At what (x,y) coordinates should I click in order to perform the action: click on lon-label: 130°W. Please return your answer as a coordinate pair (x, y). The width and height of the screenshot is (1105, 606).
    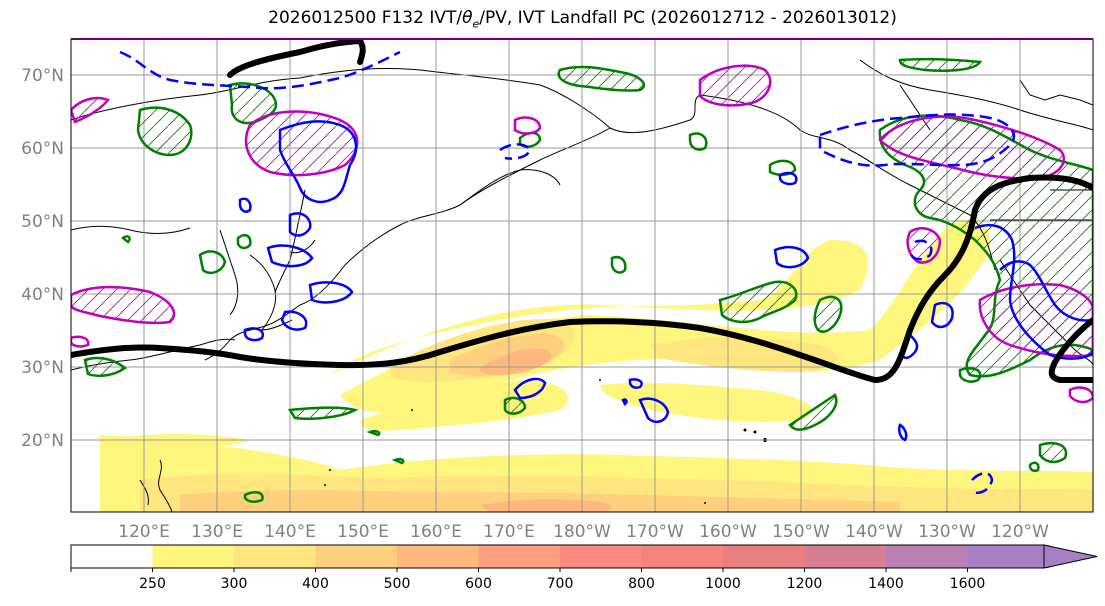
    Looking at the image, I should click on (947, 532).